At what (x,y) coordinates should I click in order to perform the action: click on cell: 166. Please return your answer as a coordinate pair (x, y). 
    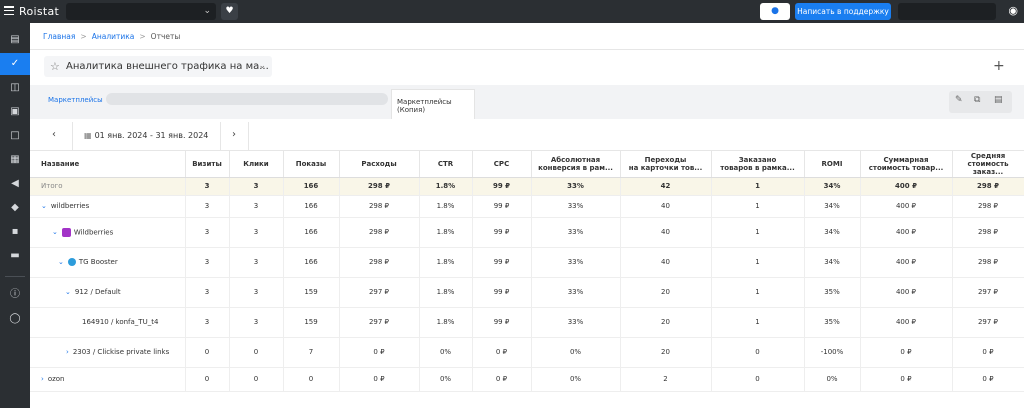
    Looking at the image, I should click on (311, 186).